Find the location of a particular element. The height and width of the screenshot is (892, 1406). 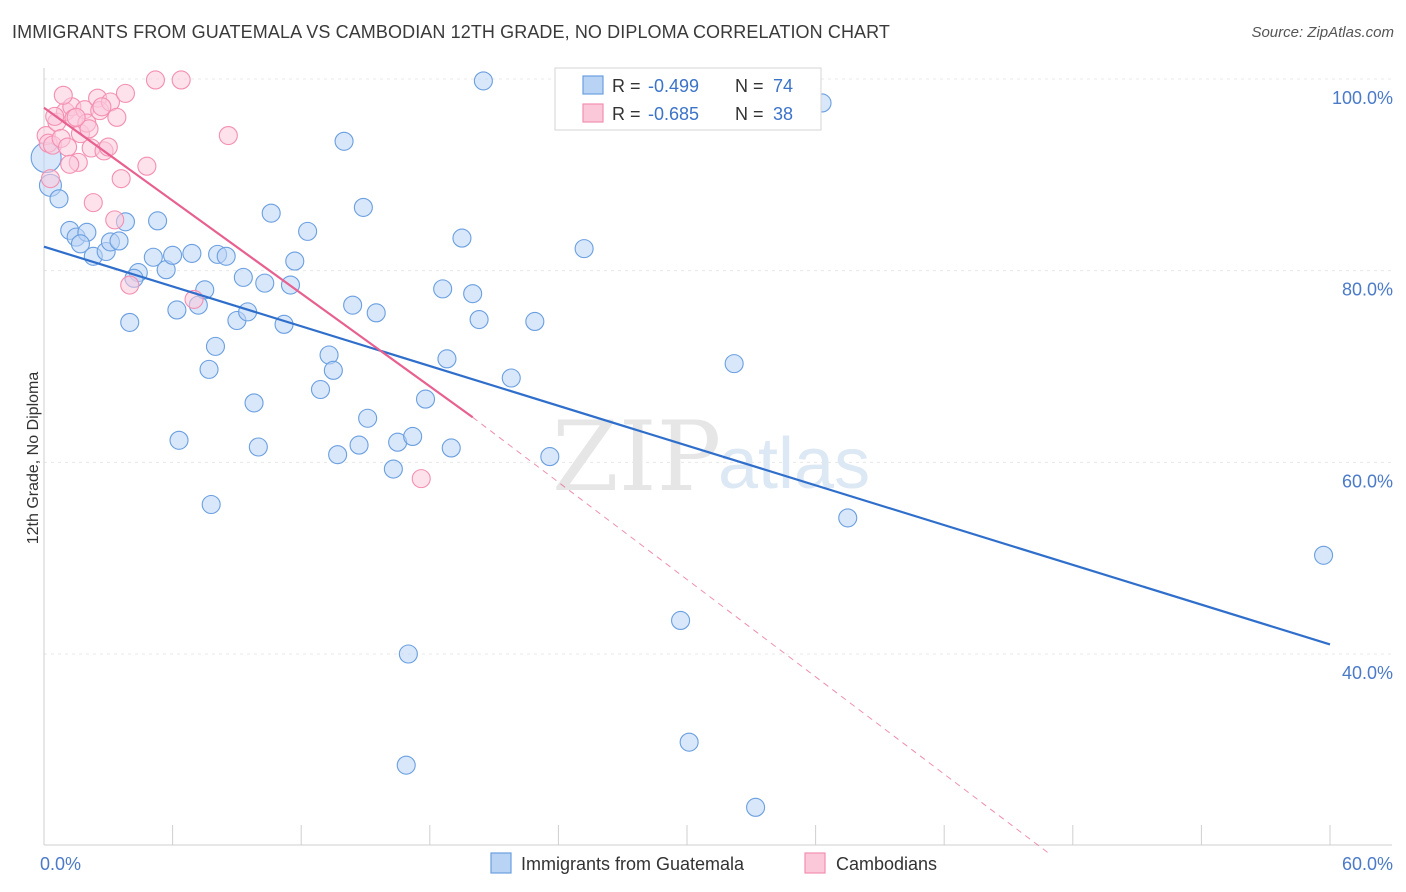

bottom-legend: Immigrants from Guatemala Cambodians is located at coordinates (713, 863).